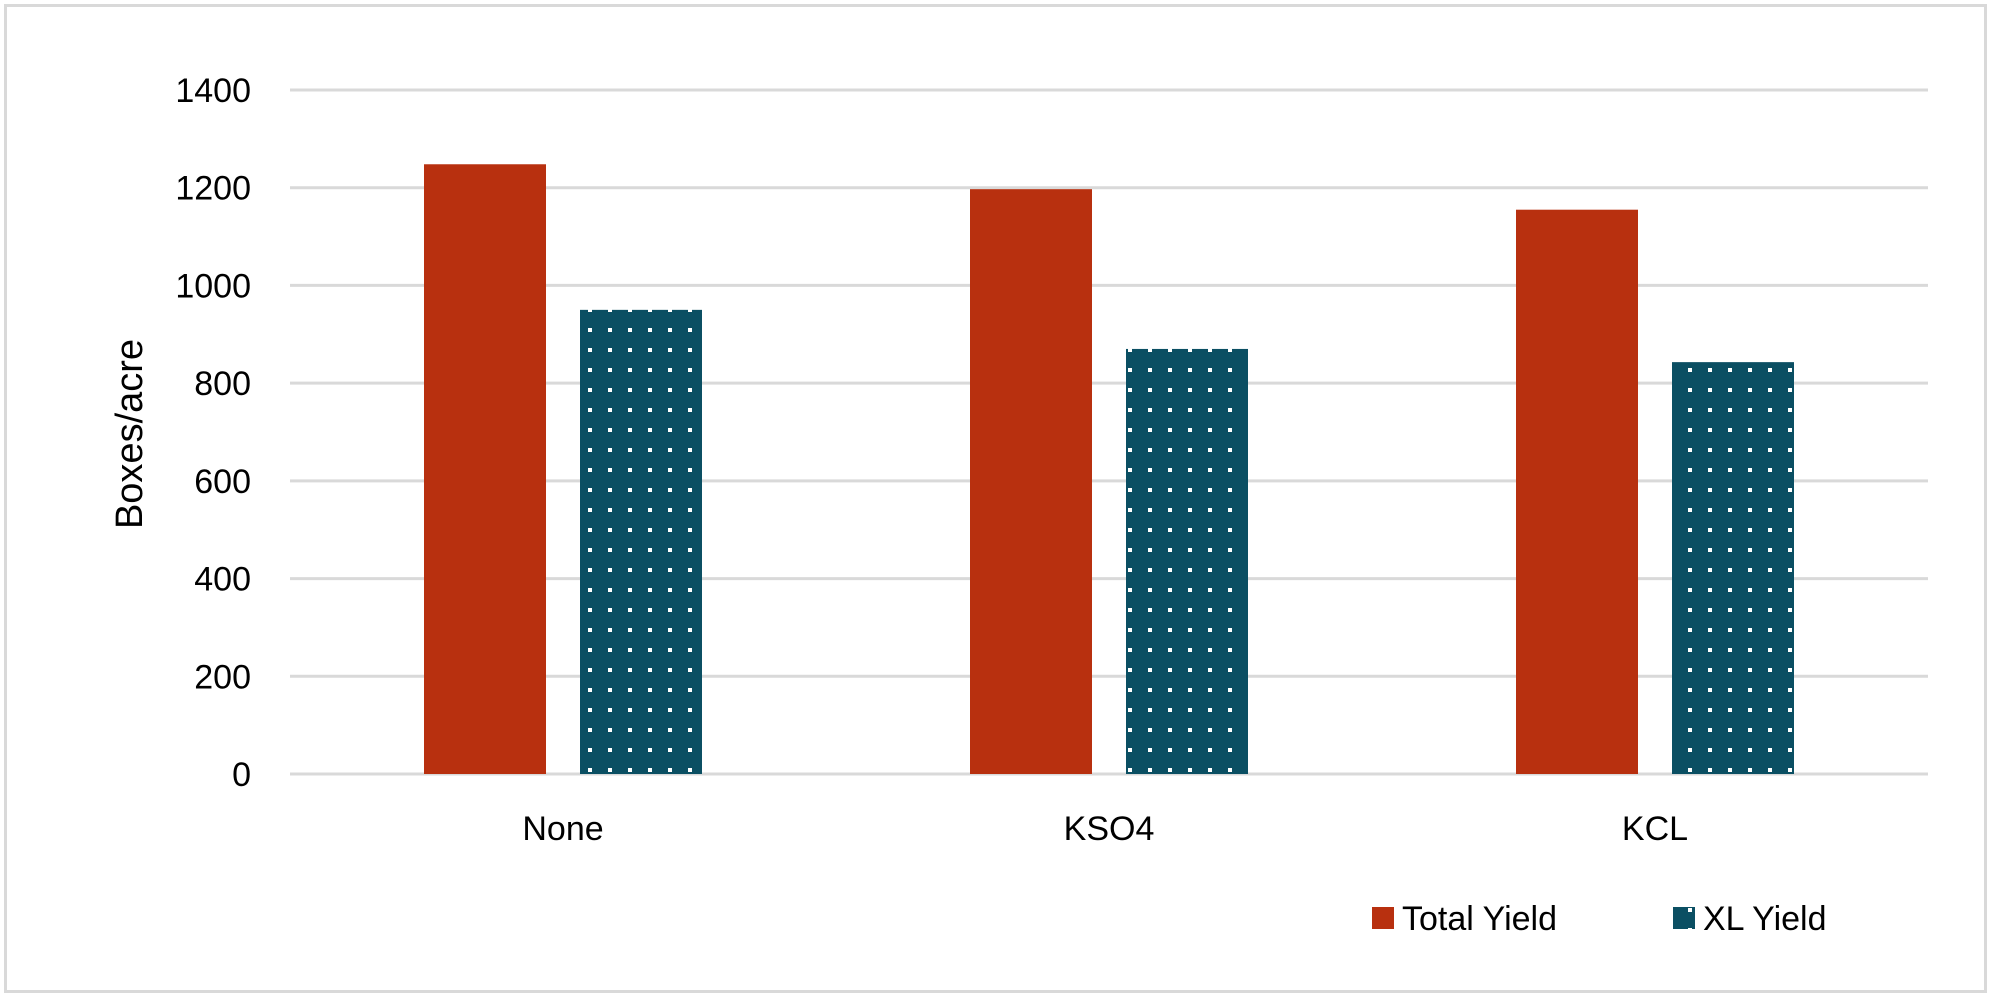 Image resolution: width=1993 pixels, height=999 pixels. What do you see at coordinates (1577, 491) in the screenshot?
I see `bar-total-yield-kcl` at bounding box center [1577, 491].